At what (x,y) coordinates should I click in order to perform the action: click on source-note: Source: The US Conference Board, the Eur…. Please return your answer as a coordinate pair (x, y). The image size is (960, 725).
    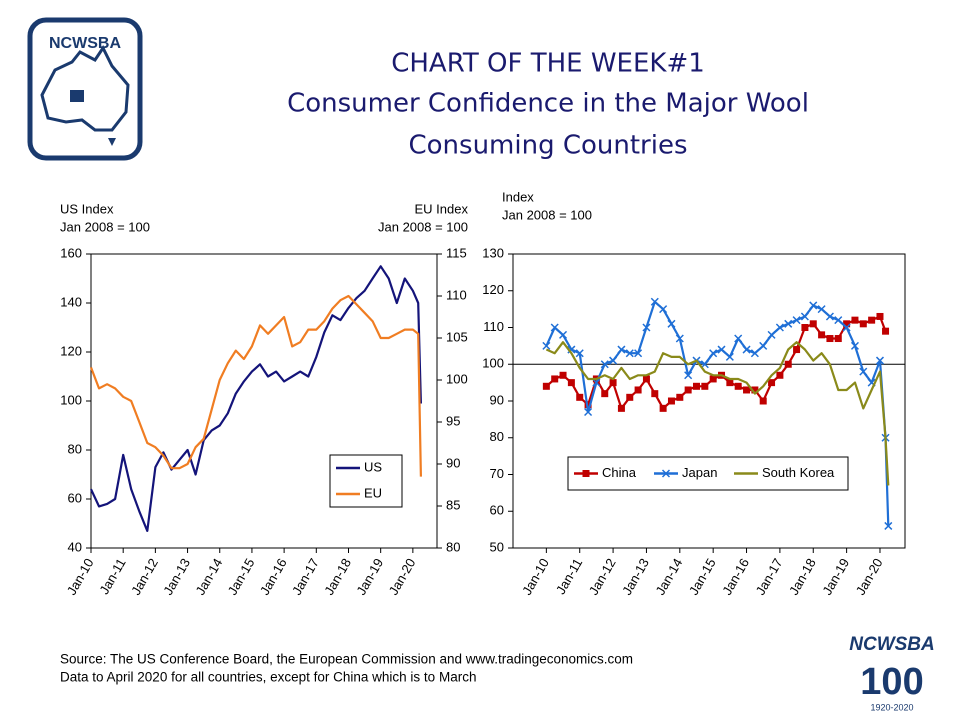
    Looking at the image, I should click on (346, 659).